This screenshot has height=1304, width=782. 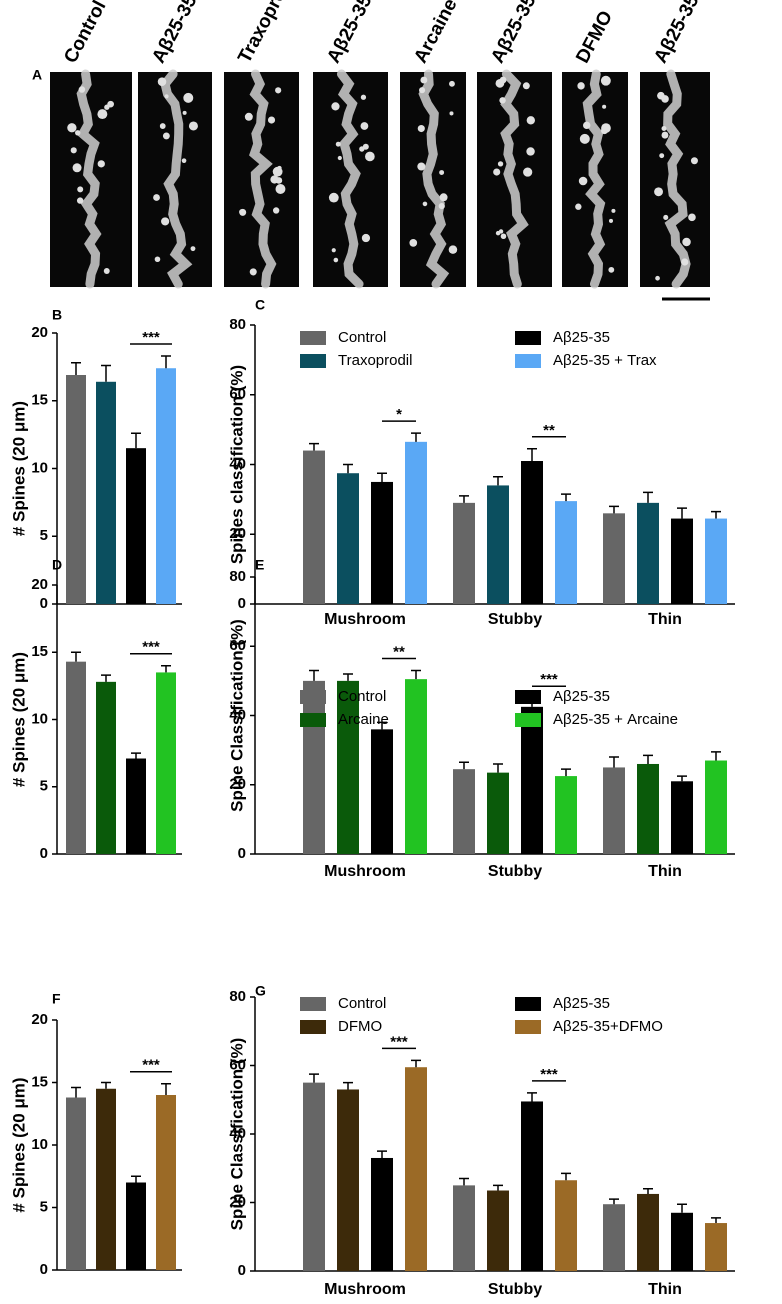 What do you see at coordinates (39, 1081) in the screenshot?
I see `y-tick-label: 15` at bounding box center [39, 1081].